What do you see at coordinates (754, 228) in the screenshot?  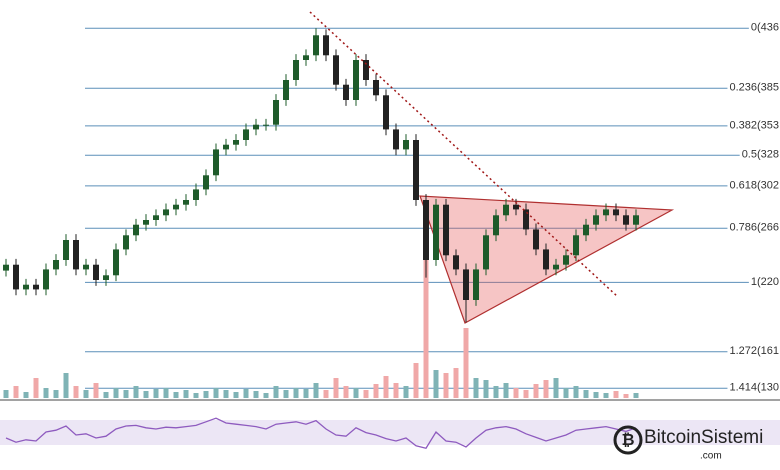 I see `y-tick-label: 0.786(266` at bounding box center [754, 228].